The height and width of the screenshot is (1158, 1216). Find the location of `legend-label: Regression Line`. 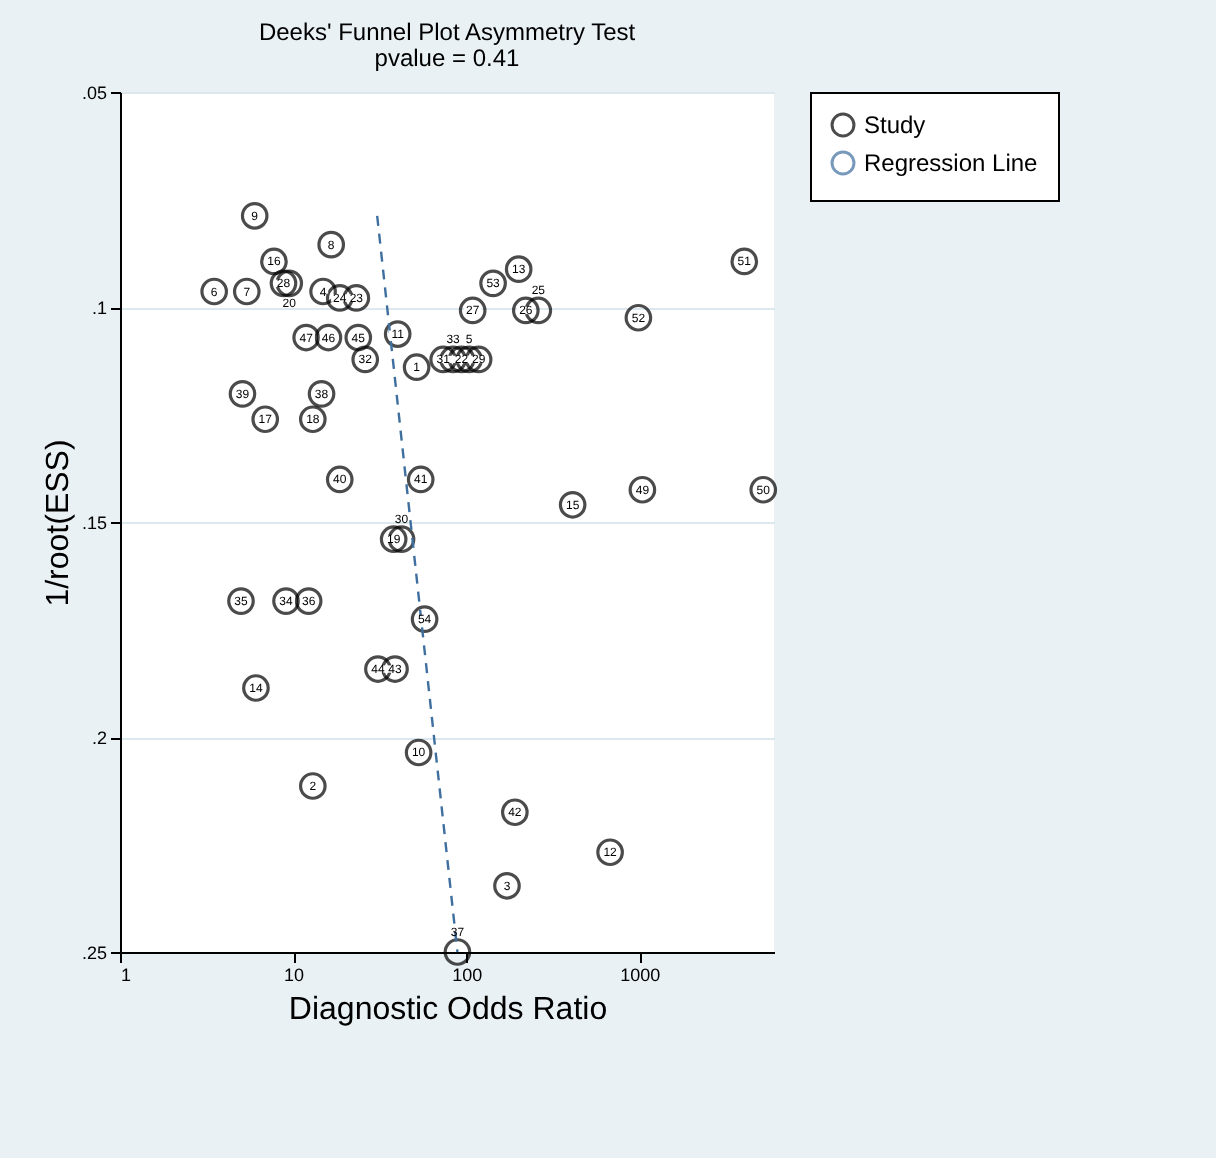

legend-label: Regression Line is located at coordinates (951, 163).